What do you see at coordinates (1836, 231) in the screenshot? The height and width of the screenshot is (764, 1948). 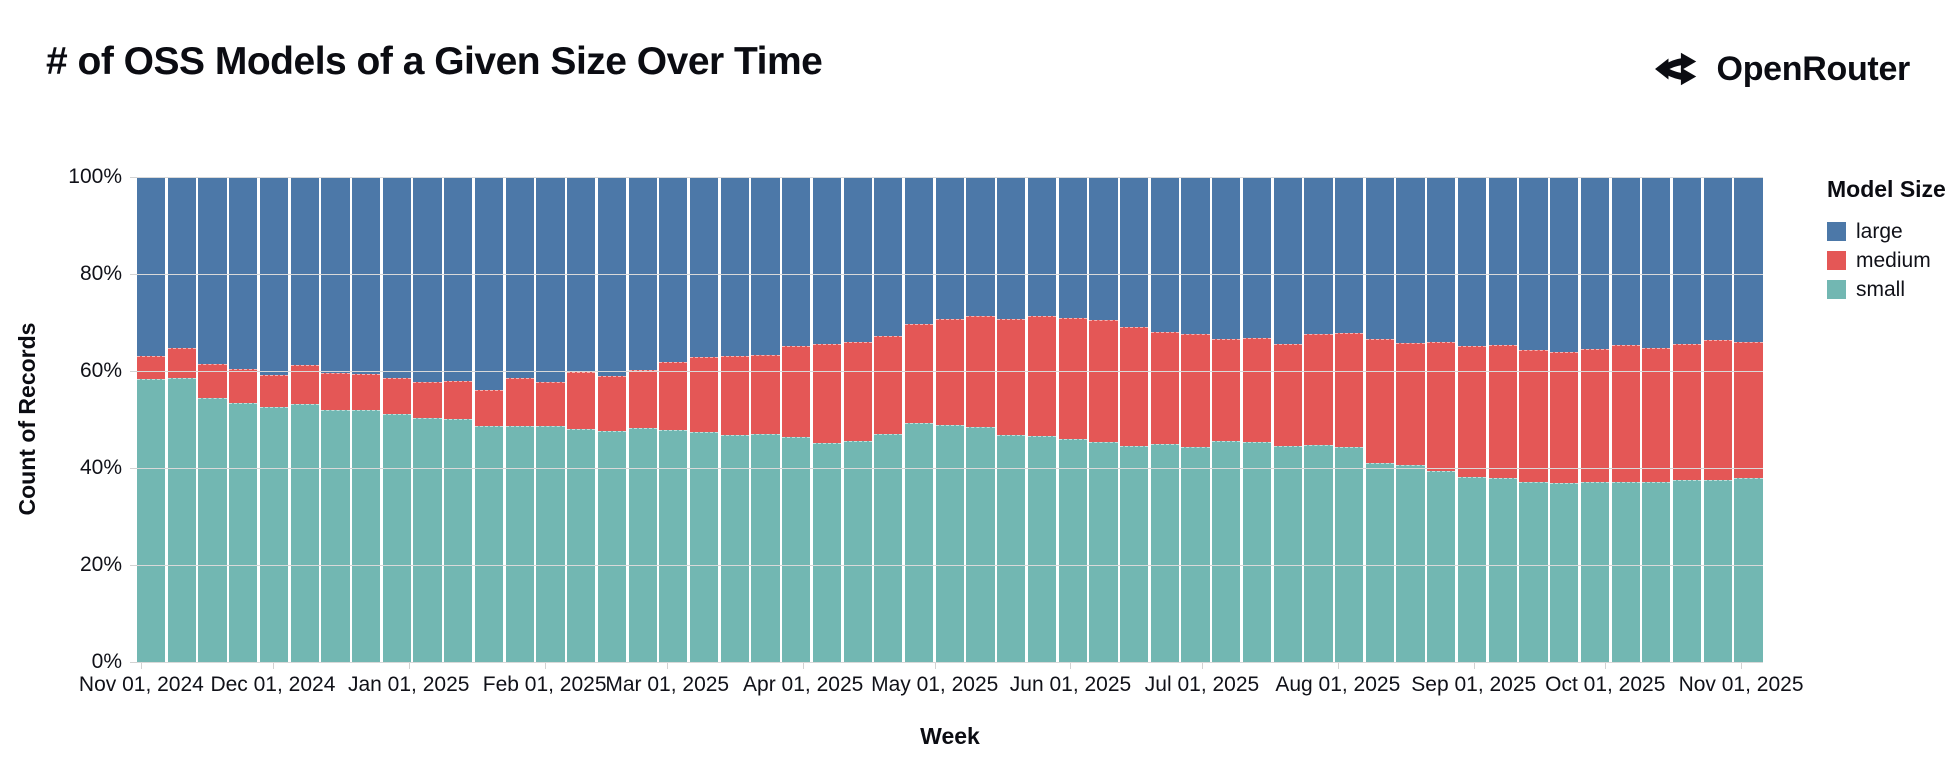 I see `legend-swatch-large` at bounding box center [1836, 231].